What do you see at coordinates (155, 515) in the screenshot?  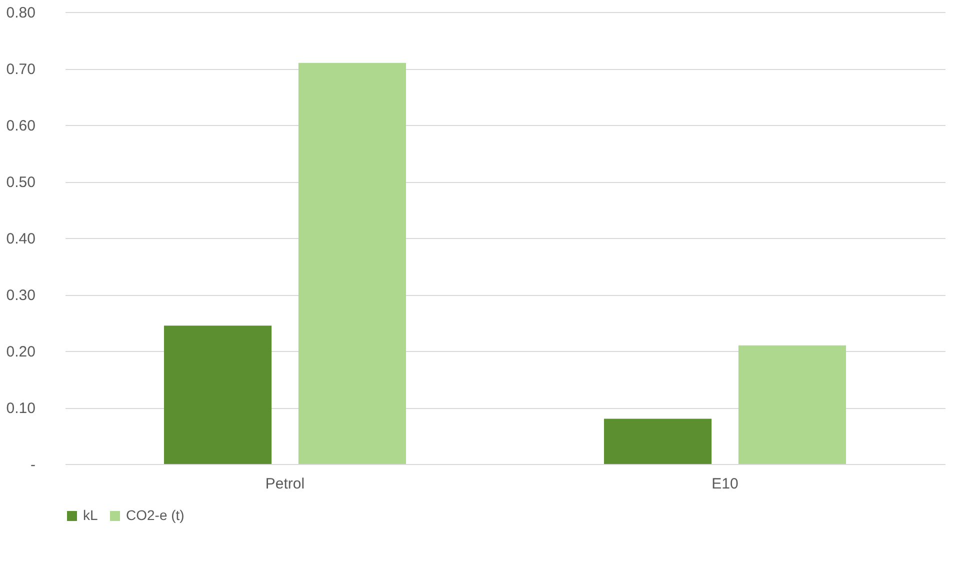 I see `legend-label: CO2-e (t)` at bounding box center [155, 515].